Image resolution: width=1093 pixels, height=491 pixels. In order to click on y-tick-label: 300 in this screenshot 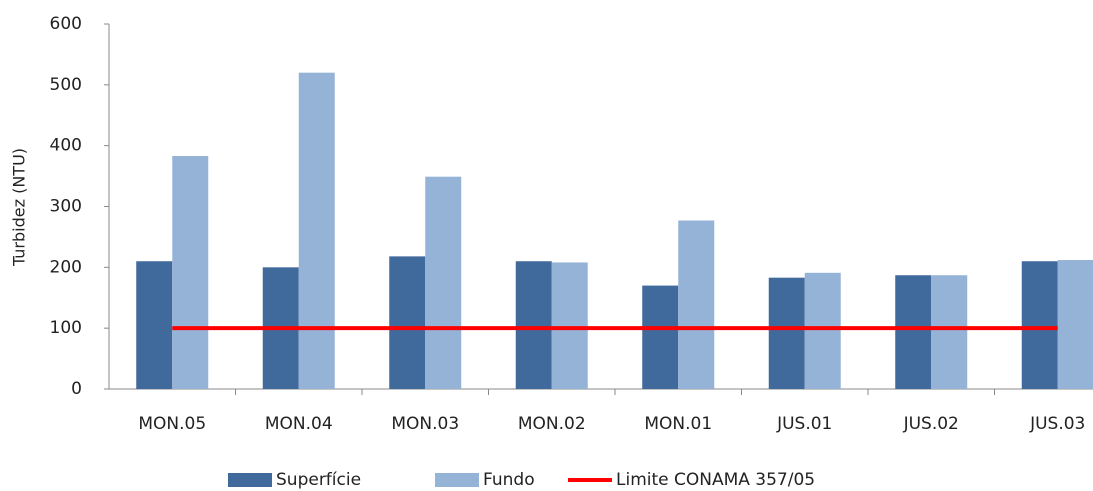, I will do `click(66, 207)`.